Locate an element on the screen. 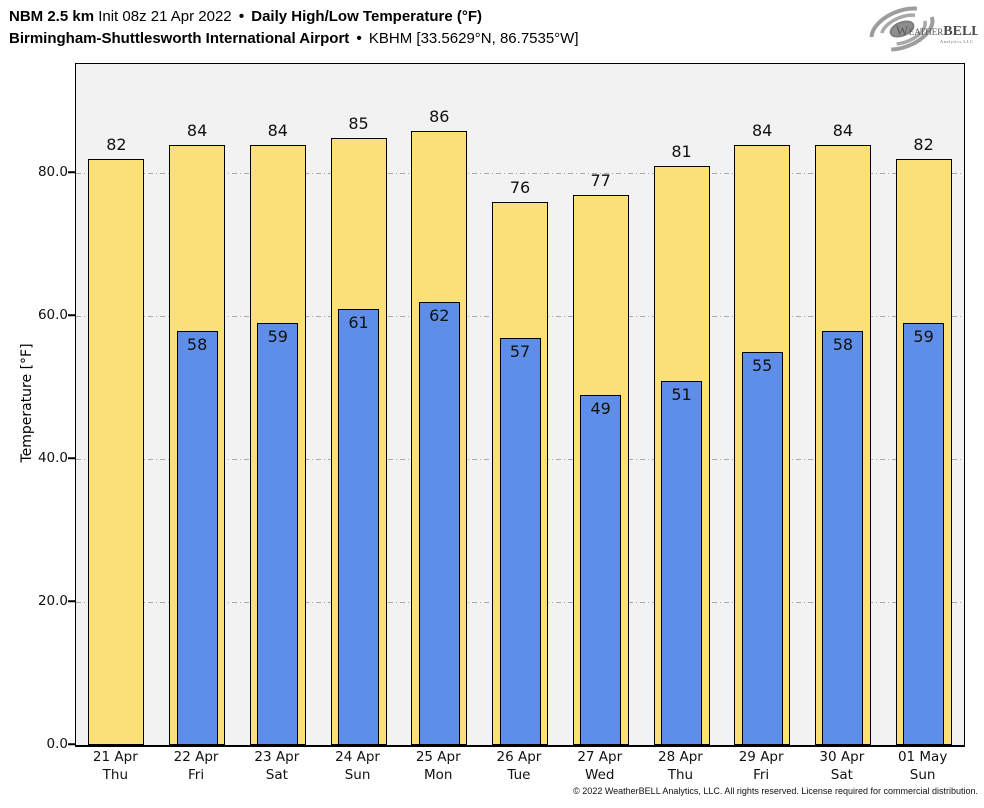 This screenshot has width=984, height=808. x-tick-weekday: Tue is located at coordinates (519, 775).